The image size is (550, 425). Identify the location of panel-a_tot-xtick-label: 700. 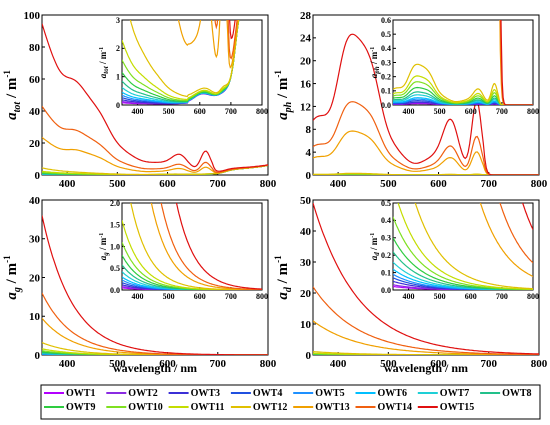
(218, 184).